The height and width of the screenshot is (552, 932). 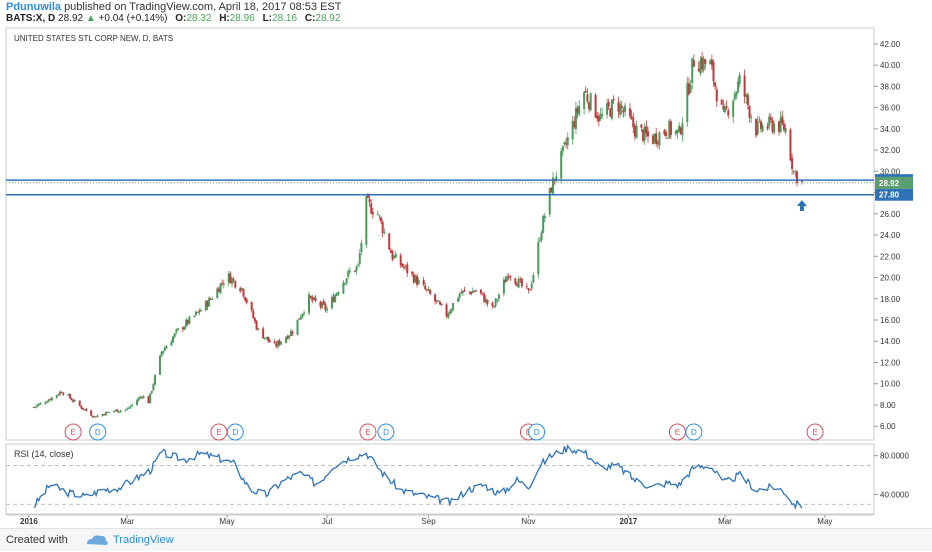 I want to click on close-value: 28.92, so click(x=328, y=18).